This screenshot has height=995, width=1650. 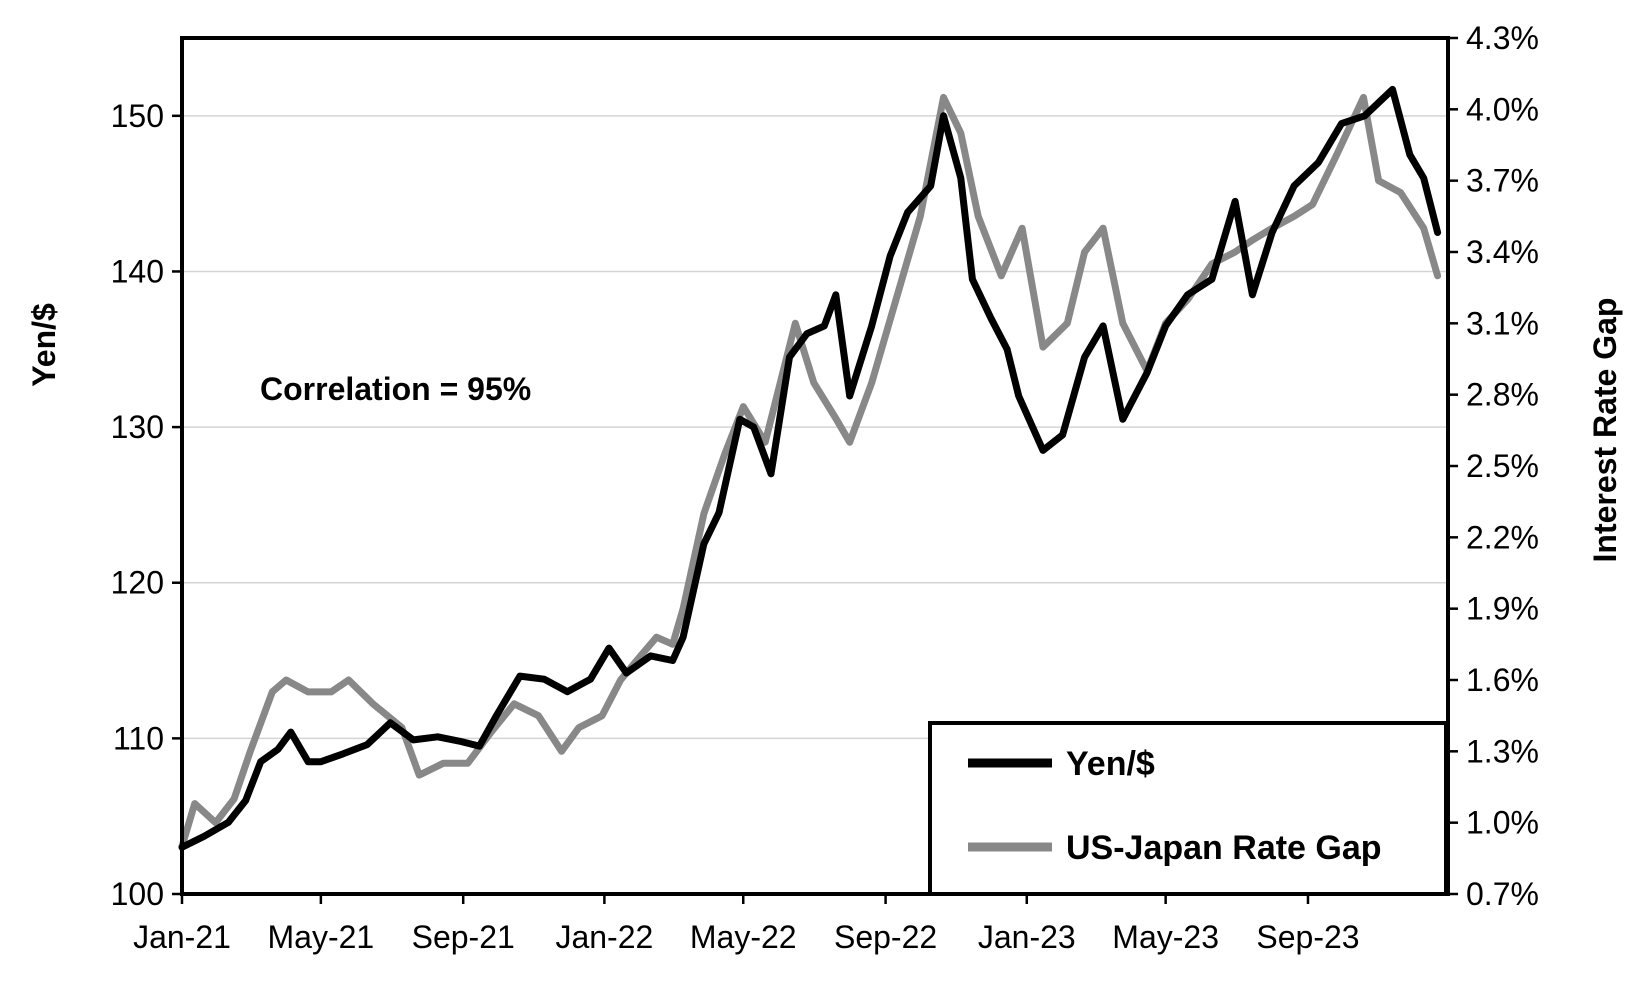 What do you see at coordinates (321, 937) in the screenshot?
I see `x-tick-label-1: May-21` at bounding box center [321, 937].